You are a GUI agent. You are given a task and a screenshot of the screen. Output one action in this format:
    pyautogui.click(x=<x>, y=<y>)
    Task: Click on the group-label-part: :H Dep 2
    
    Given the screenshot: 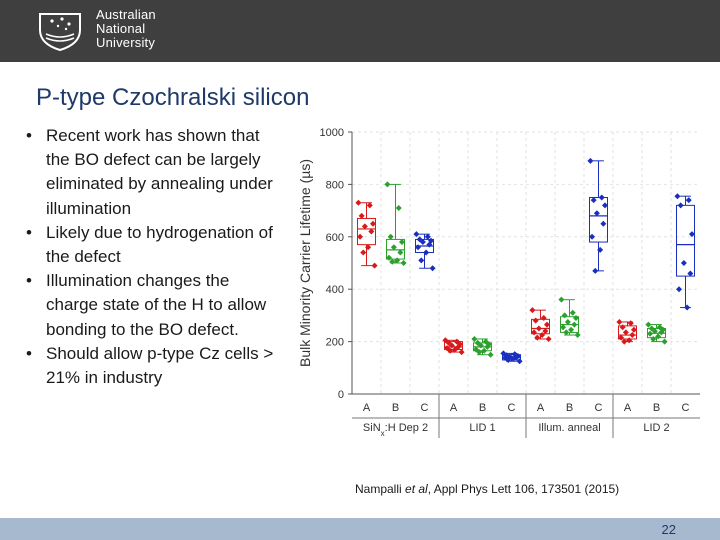 What is the action you would take?
    pyautogui.click(x=406, y=428)
    